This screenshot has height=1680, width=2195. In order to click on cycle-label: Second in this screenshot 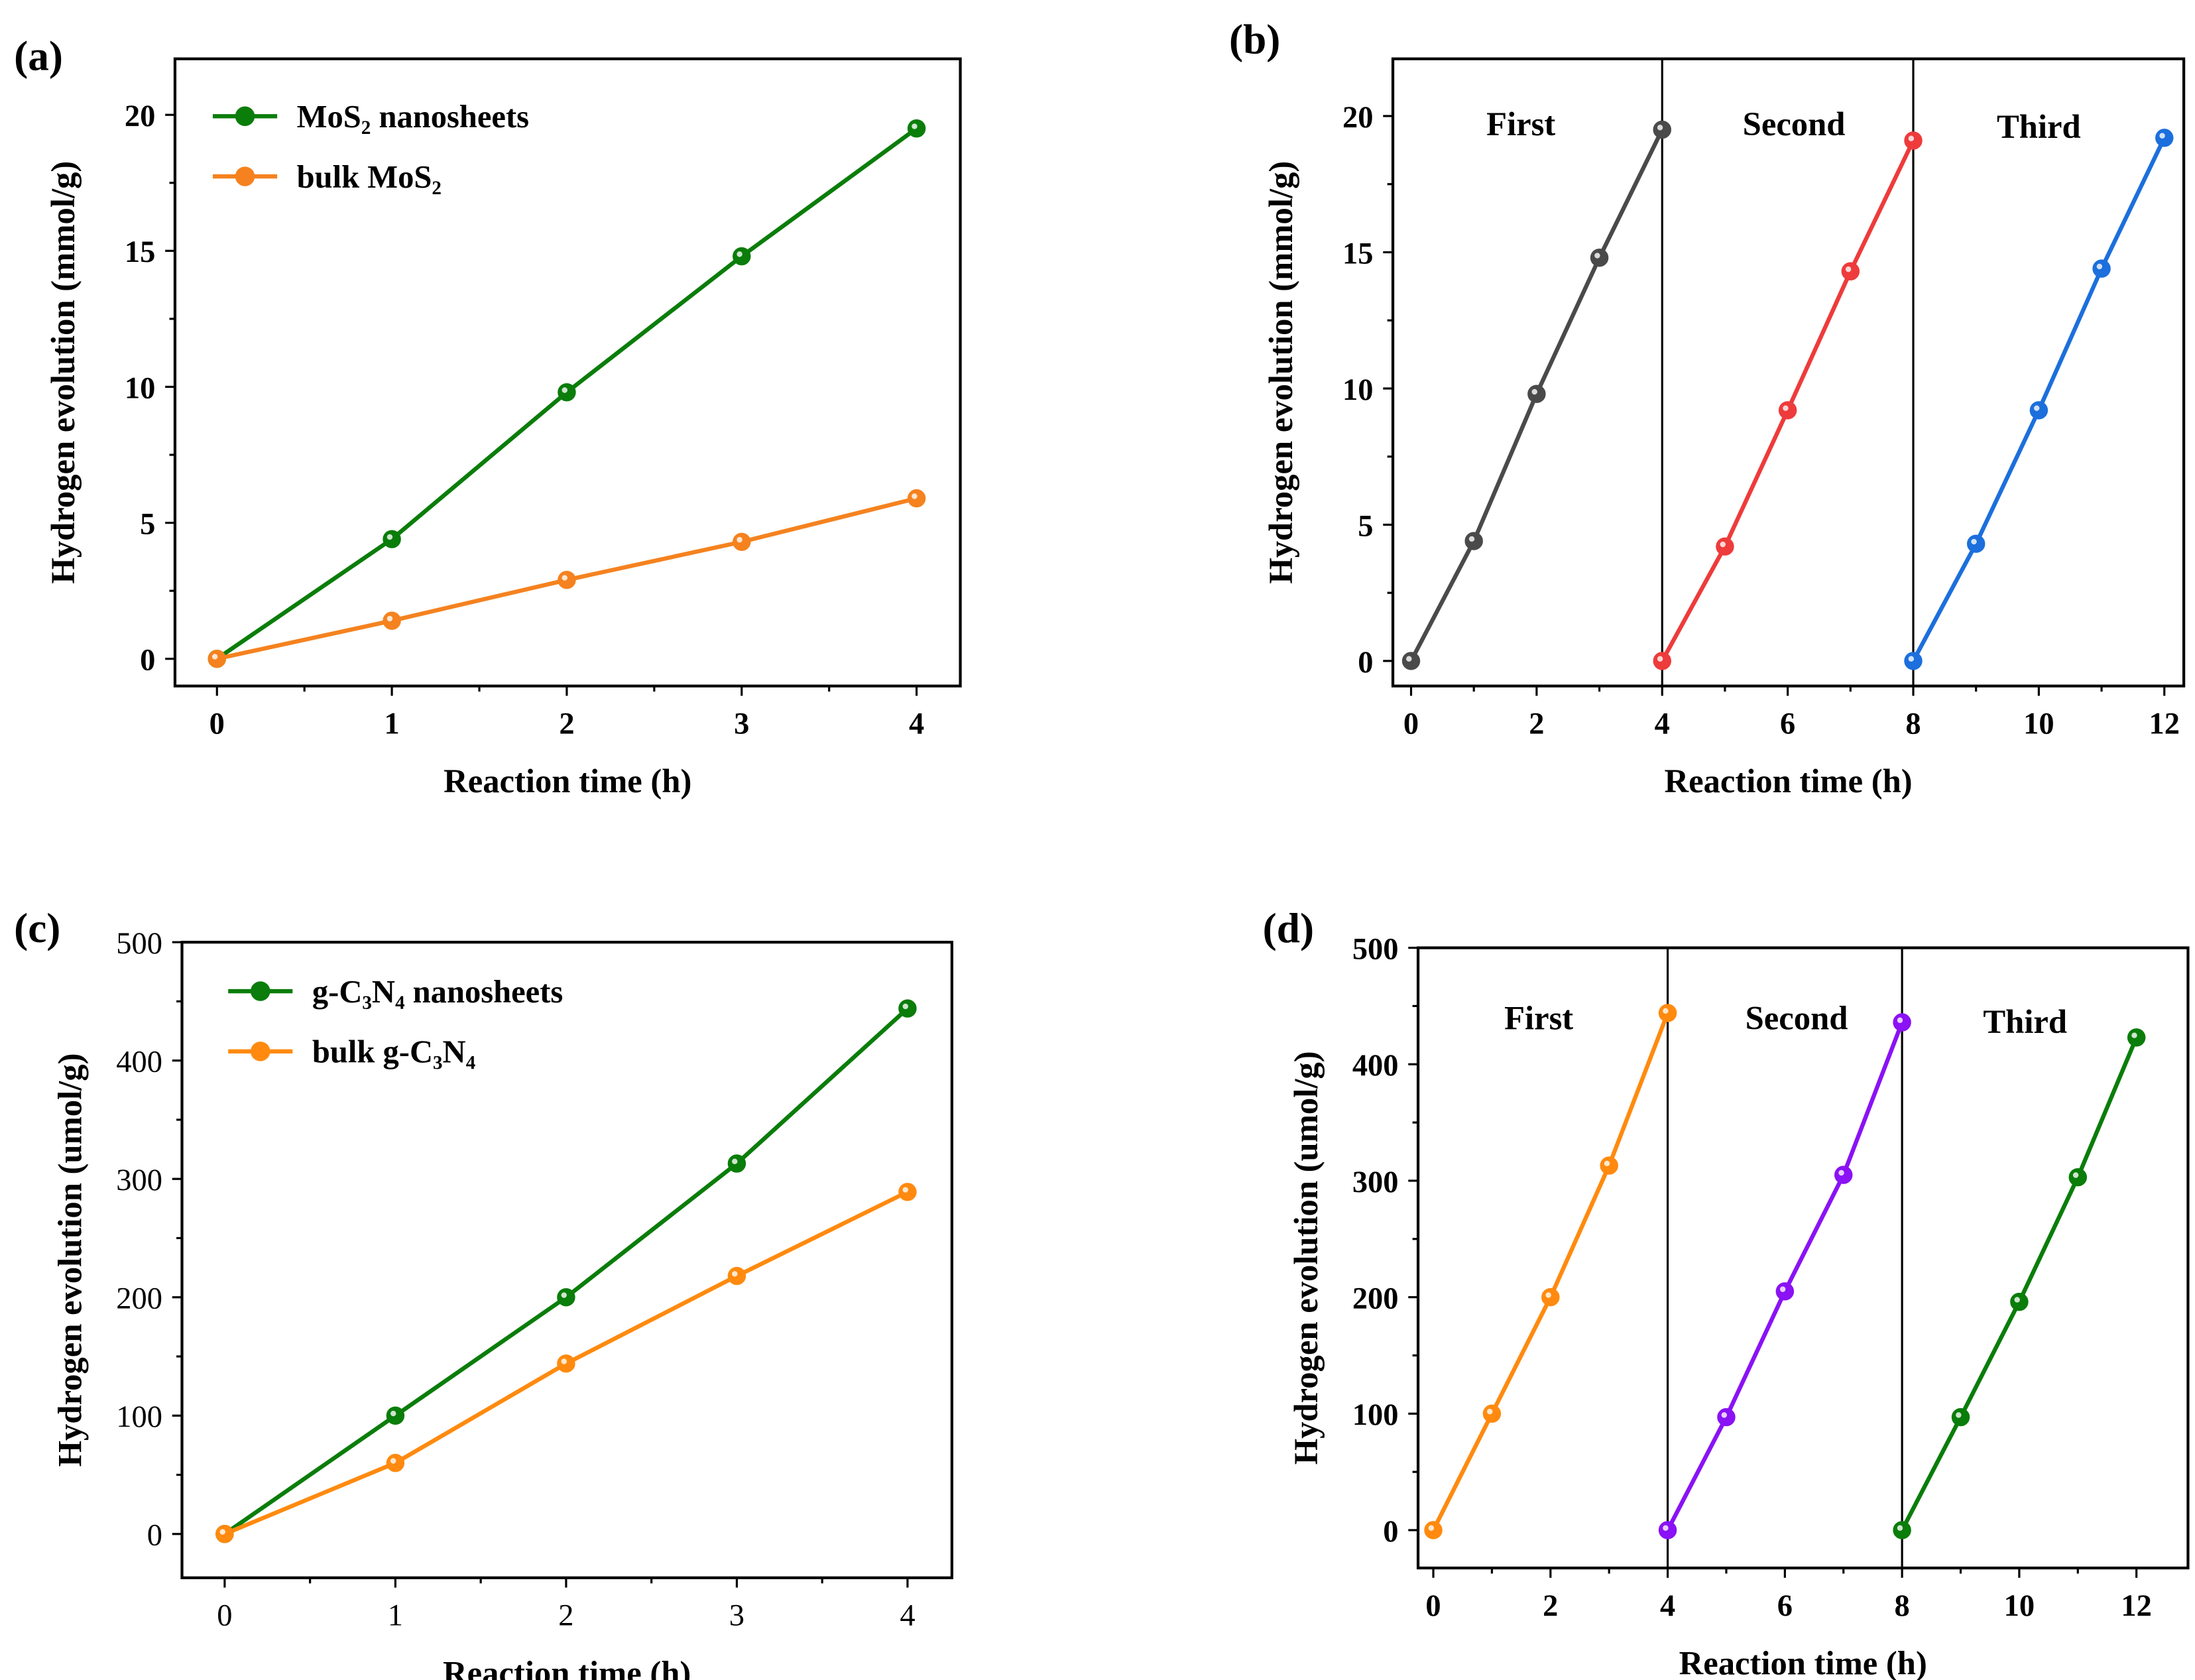, I will do `click(1795, 124)`.